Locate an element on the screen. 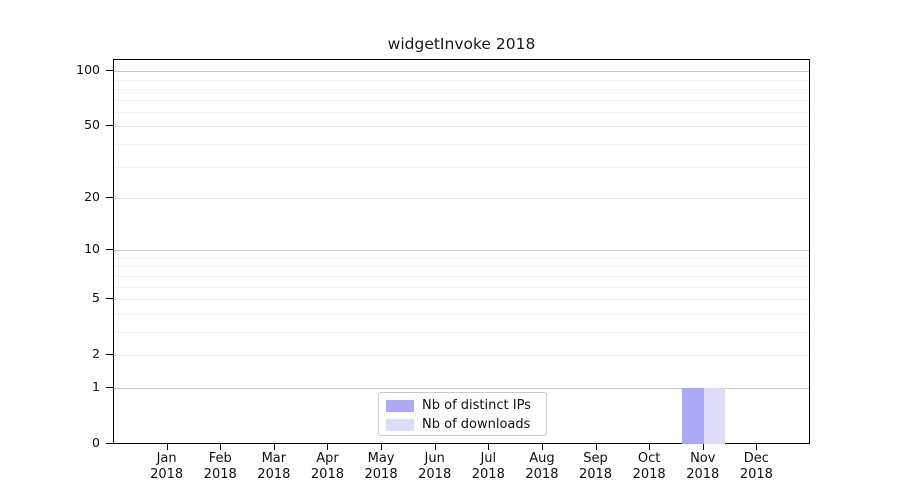  legend-swatch-distinct-ips is located at coordinates (400, 405).